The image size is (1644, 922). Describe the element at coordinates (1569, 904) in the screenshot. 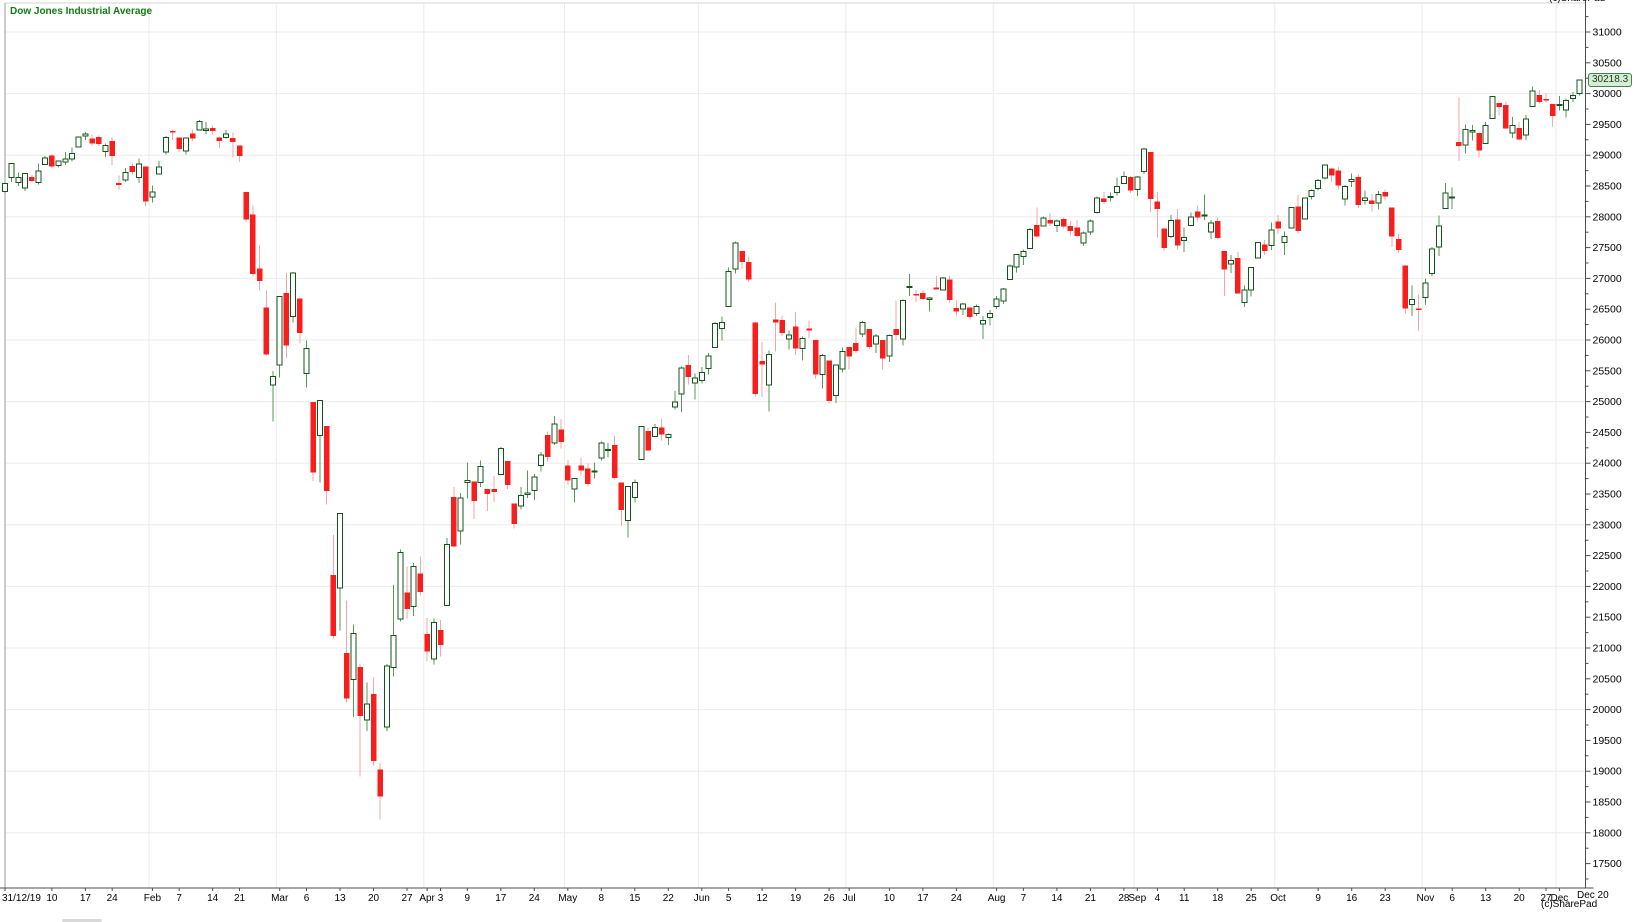

I see `sharepad-watermark-bottom: (c)SharePad` at that location.